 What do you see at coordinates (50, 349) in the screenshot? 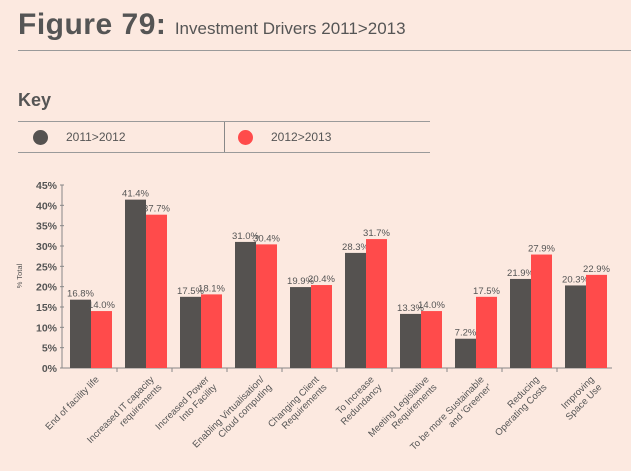
I see `y-tick-label: 5%` at bounding box center [50, 349].